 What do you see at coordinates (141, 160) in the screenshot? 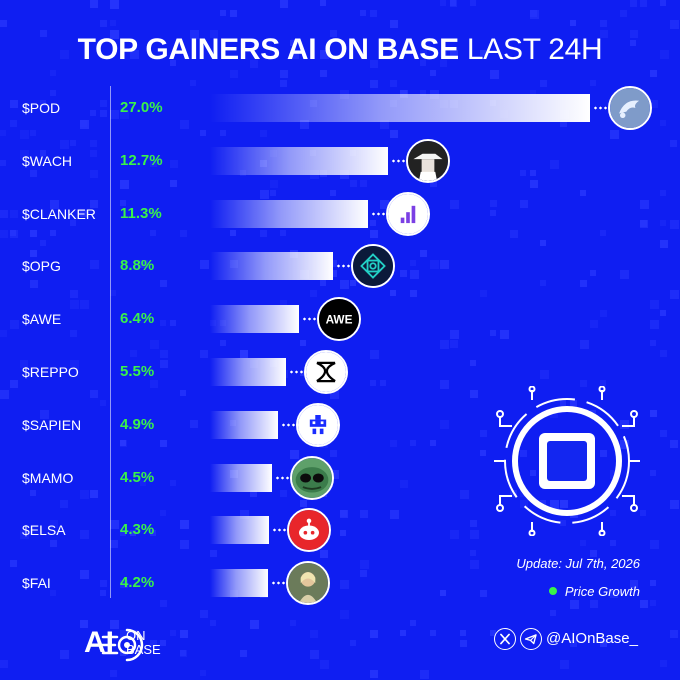
I see `bar-value-label: 12.7%` at bounding box center [141, 160].